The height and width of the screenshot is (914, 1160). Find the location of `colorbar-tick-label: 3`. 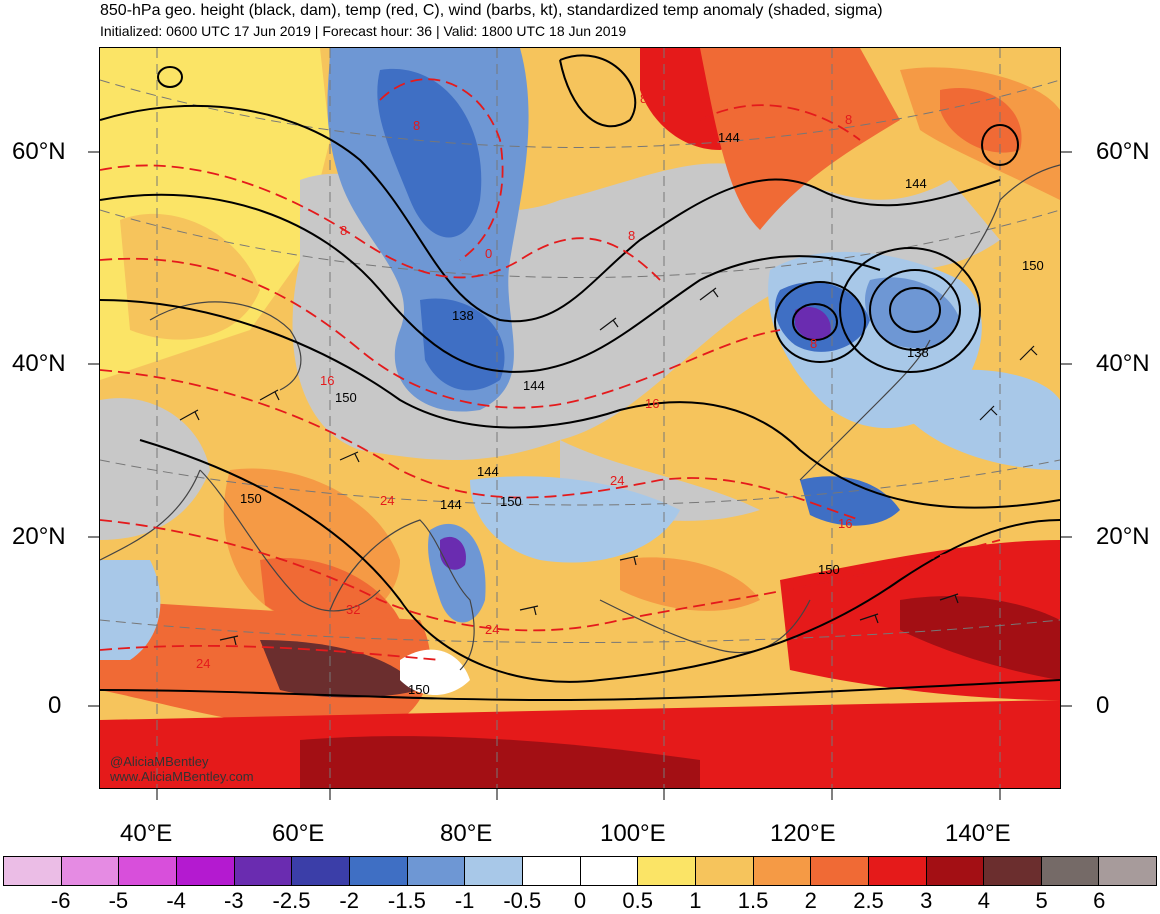

colorbar-tick-label: 3 is located at coordinates (926, 900).